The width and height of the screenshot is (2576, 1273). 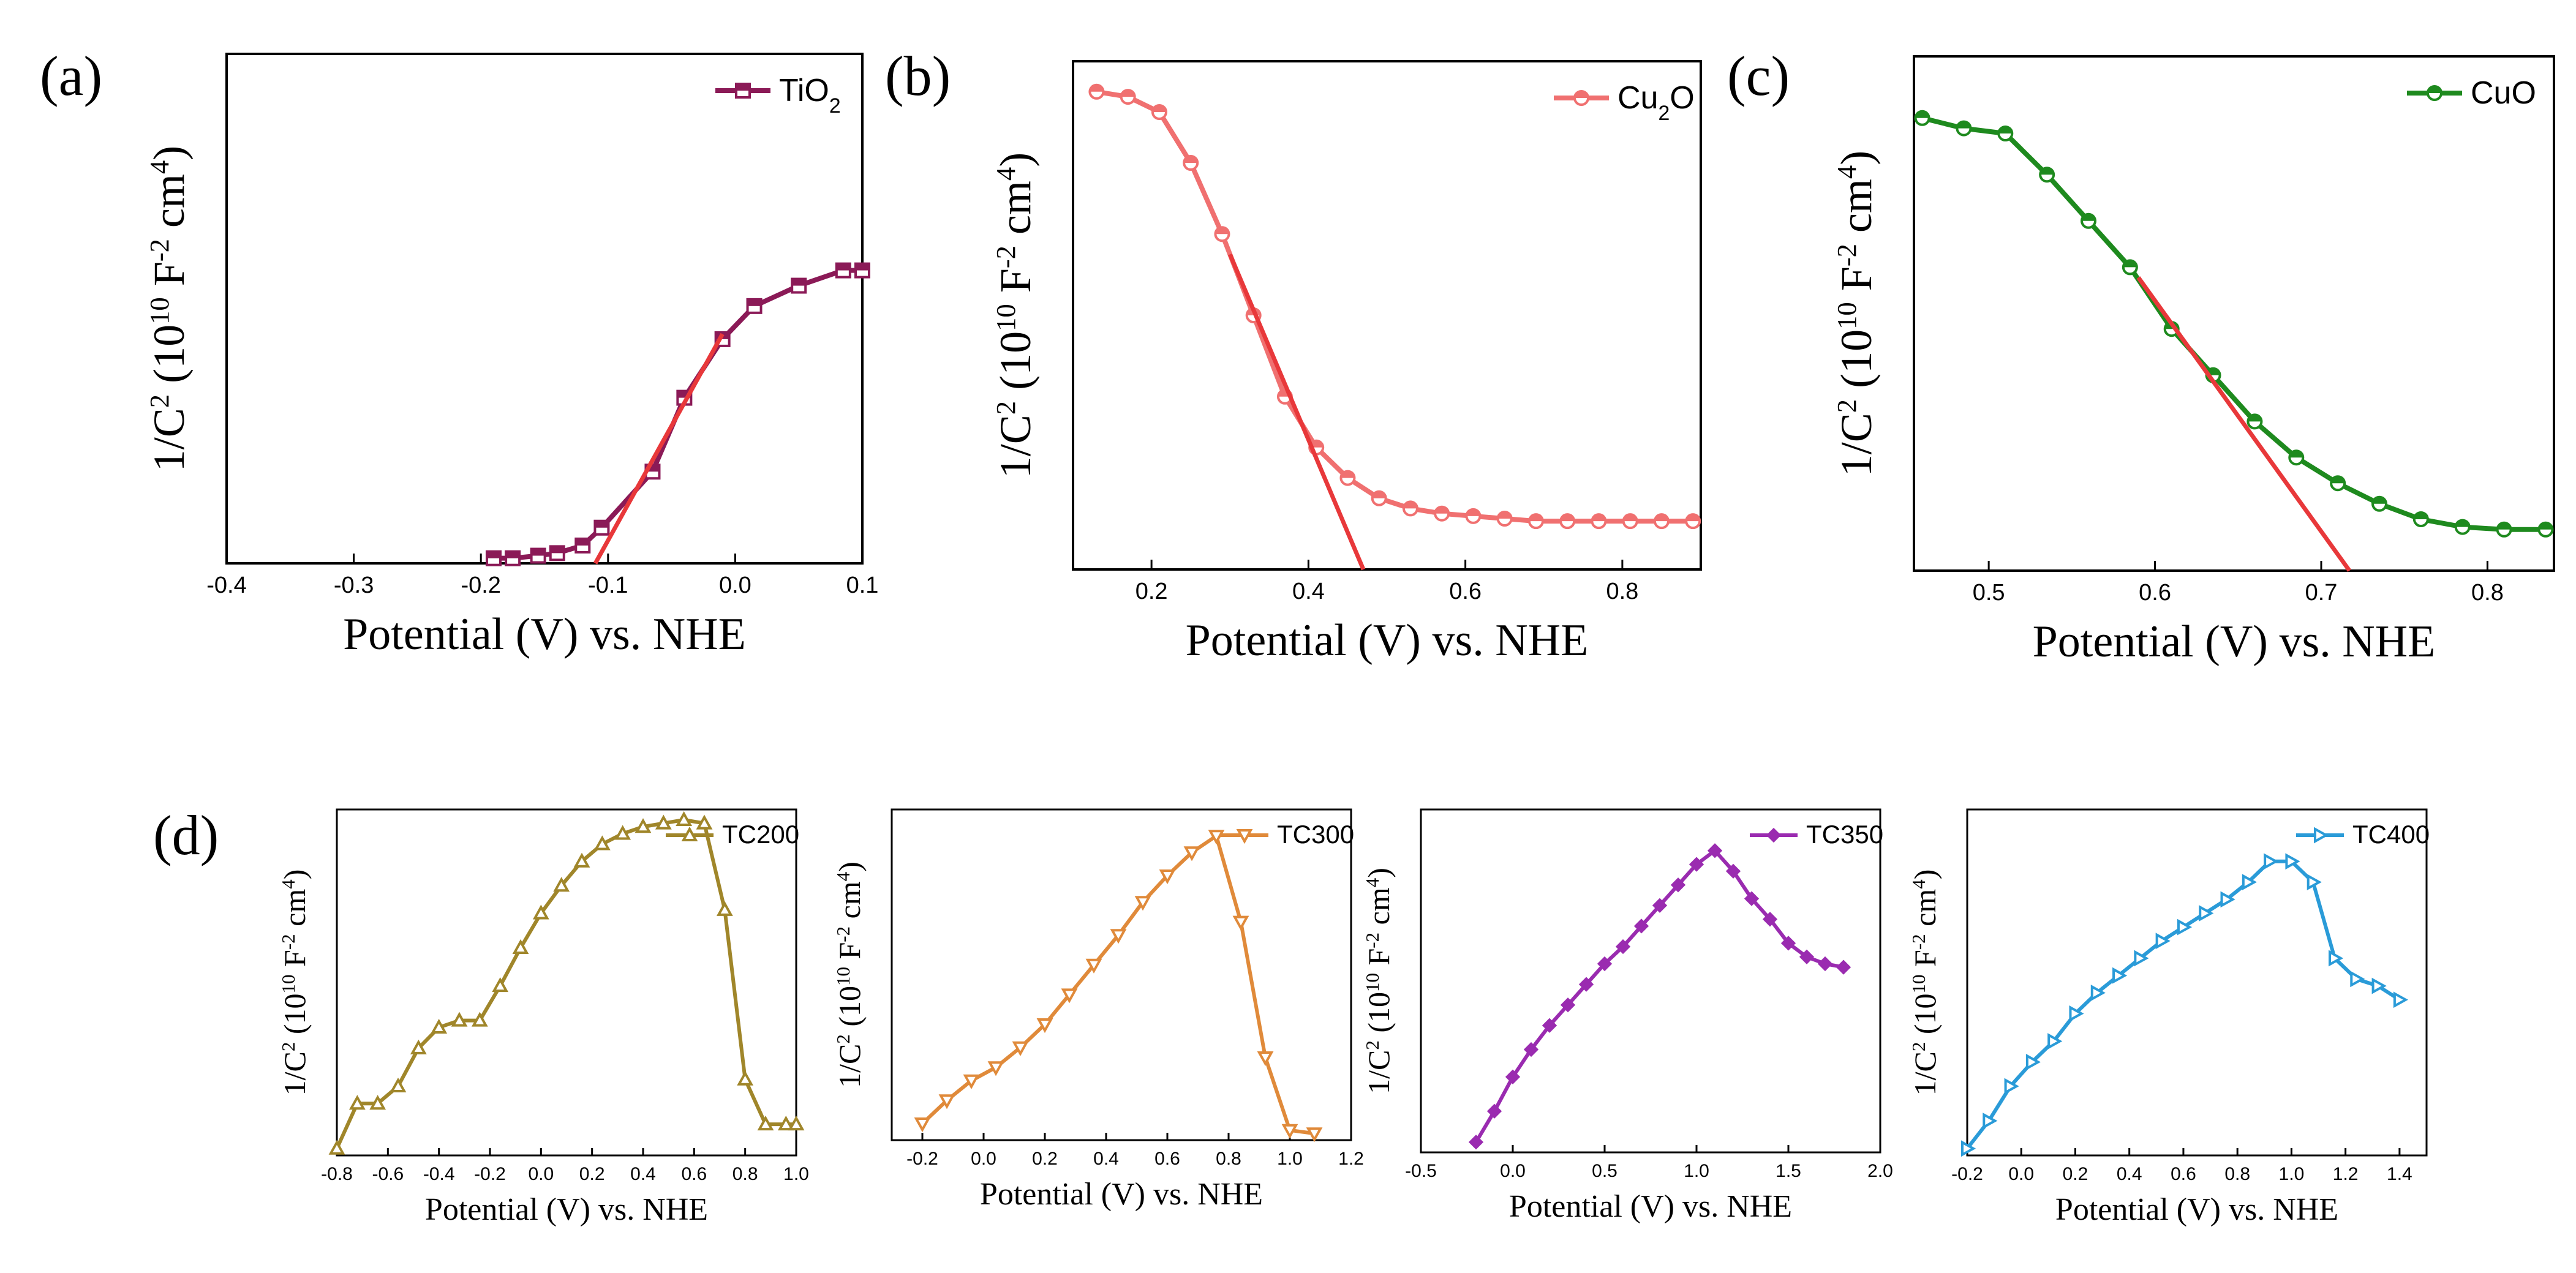 I want to click on legend-label: Cu2O, so click(x=1657, y=103).